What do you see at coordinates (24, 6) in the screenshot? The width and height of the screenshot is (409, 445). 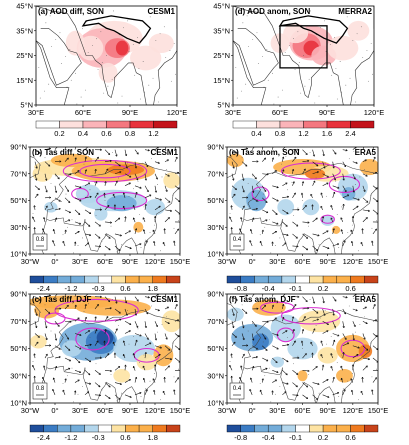 I see `y-tick-label: 45°N` at bounding box center [24, 6].